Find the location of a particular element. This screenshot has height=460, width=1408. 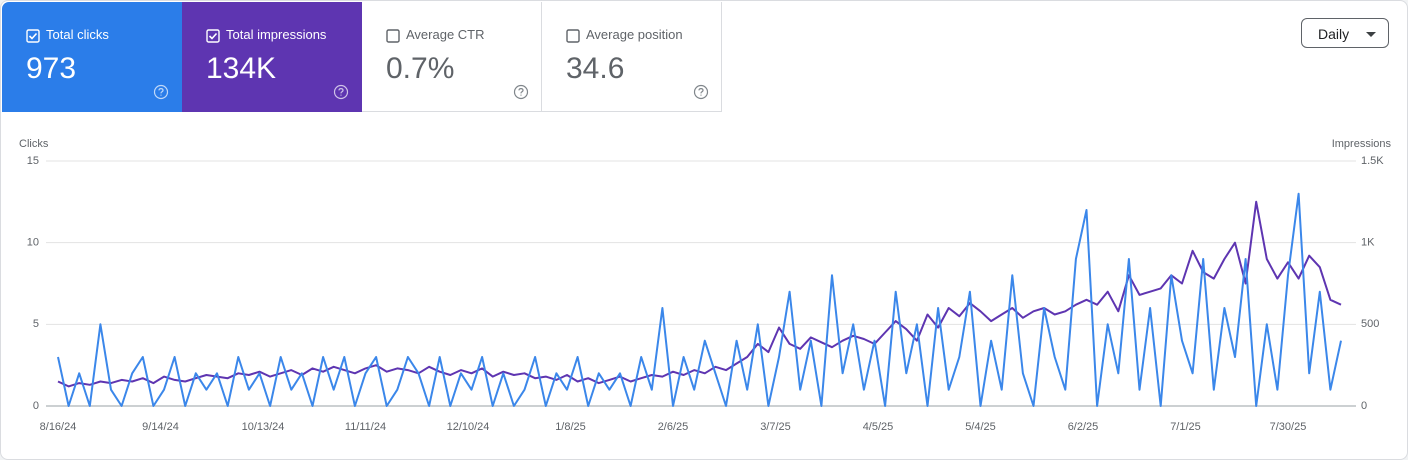

x-tick-label: 2/6/25 is located at coordinates (673, 427).